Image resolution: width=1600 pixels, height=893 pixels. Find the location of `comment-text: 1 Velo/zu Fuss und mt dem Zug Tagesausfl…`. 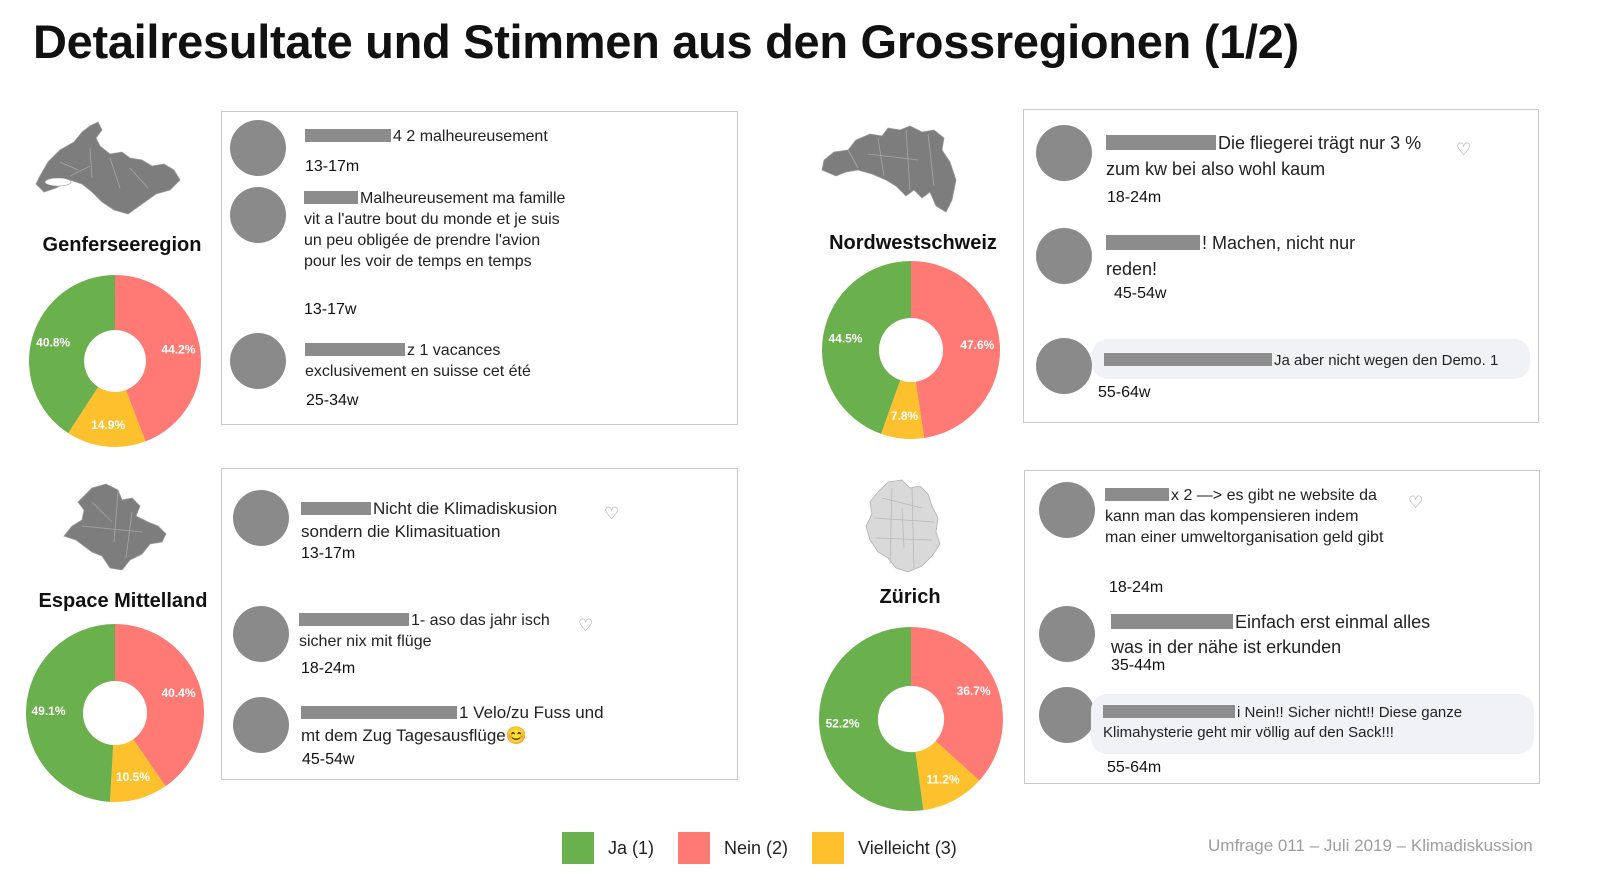

comment-text: 1 Velo/zu Fuss und mt dem Zug Tagesausfl… is located at coordinates (452, 724).